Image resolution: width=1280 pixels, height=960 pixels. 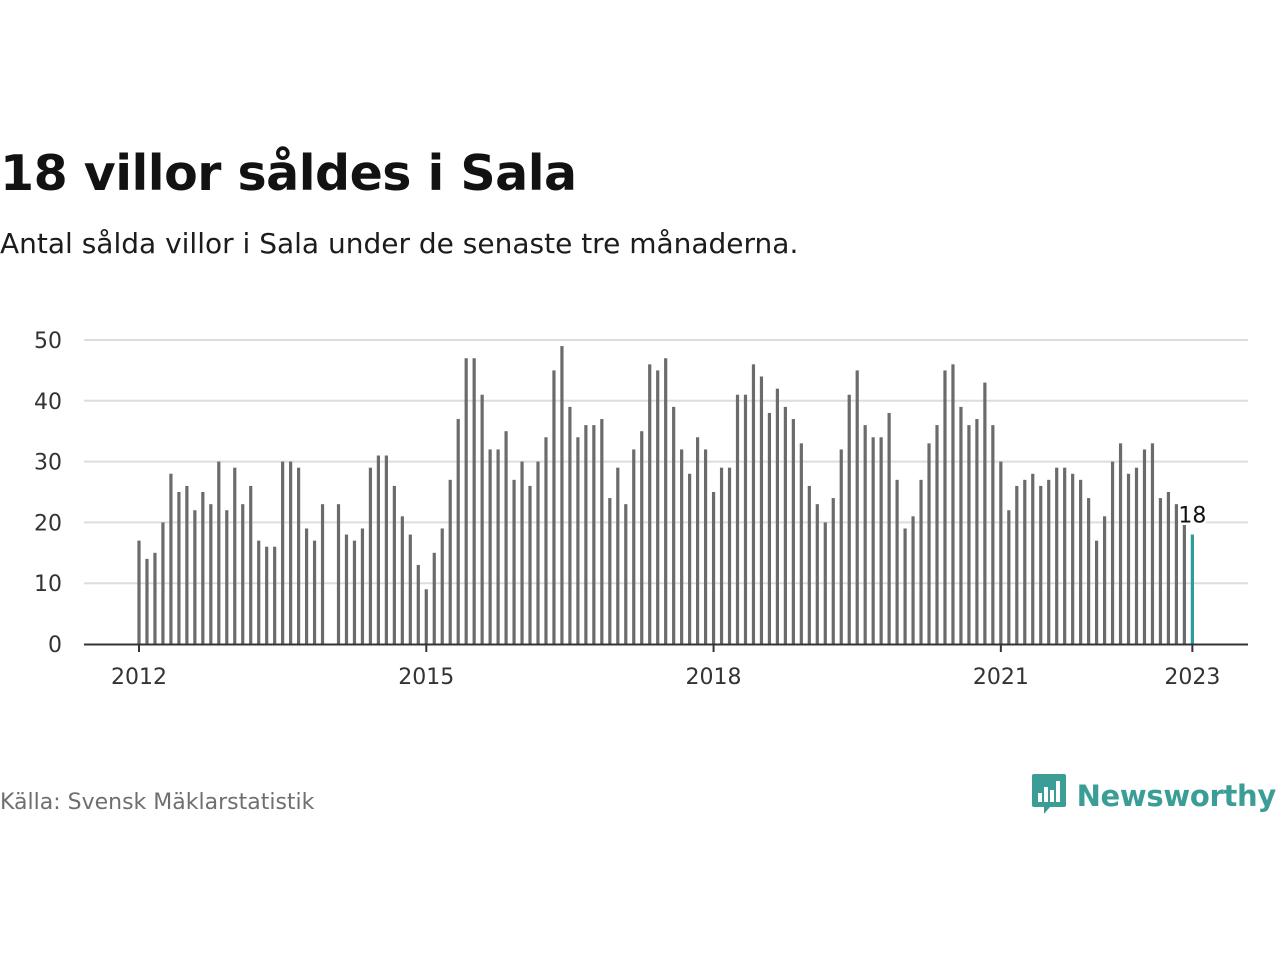 What do you see at coordinates (1192, 589) in the screenshot?
I see `bar-highlight` at bounding box center [1192, 589].